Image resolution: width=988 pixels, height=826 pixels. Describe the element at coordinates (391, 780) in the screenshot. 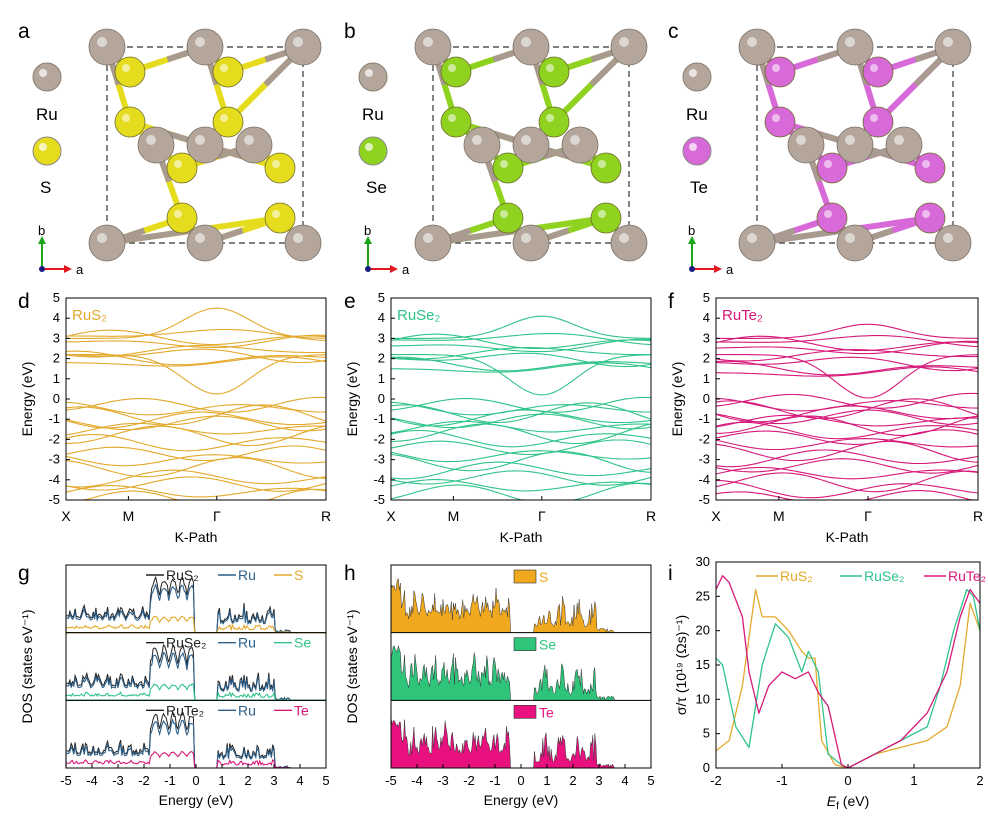

I see `x-tick-label: -5` at that location.